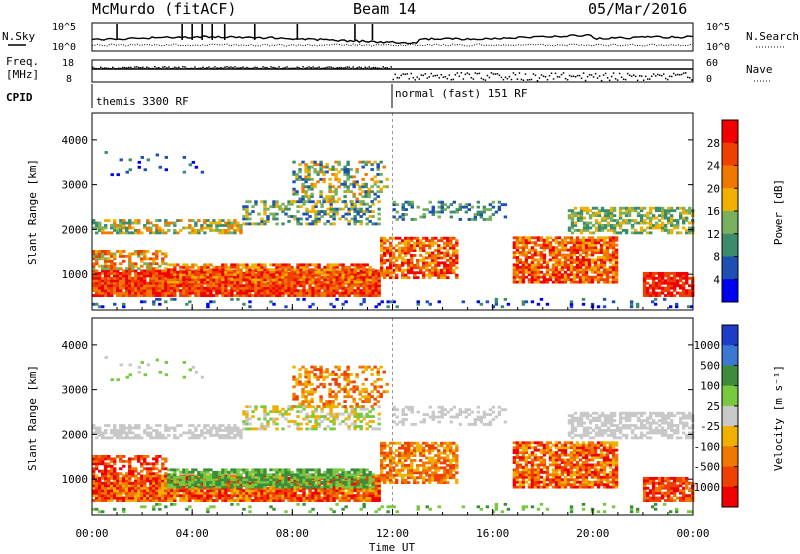 Image resolution: width=800 pixels, height=554 pixels. Describe the element at coordinates (22, 61) in the screenshot. I see `freq-label: Freq.` at that location.